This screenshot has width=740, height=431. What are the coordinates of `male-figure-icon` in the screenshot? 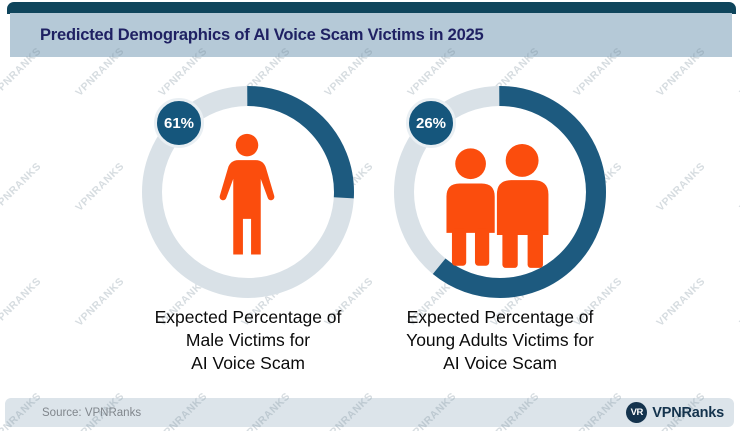 It's located at (247, 194).